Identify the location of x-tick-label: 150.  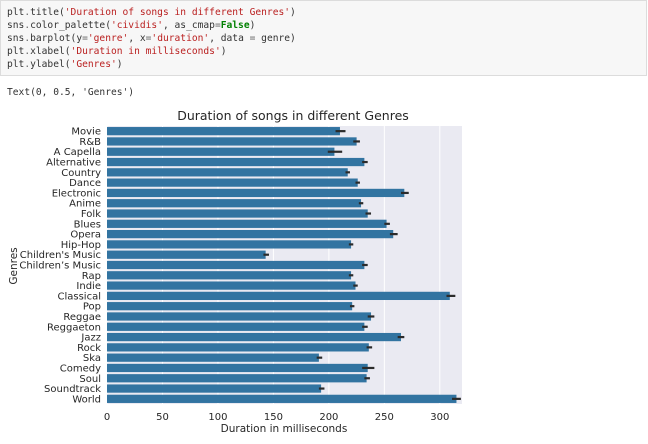
(273, 417).